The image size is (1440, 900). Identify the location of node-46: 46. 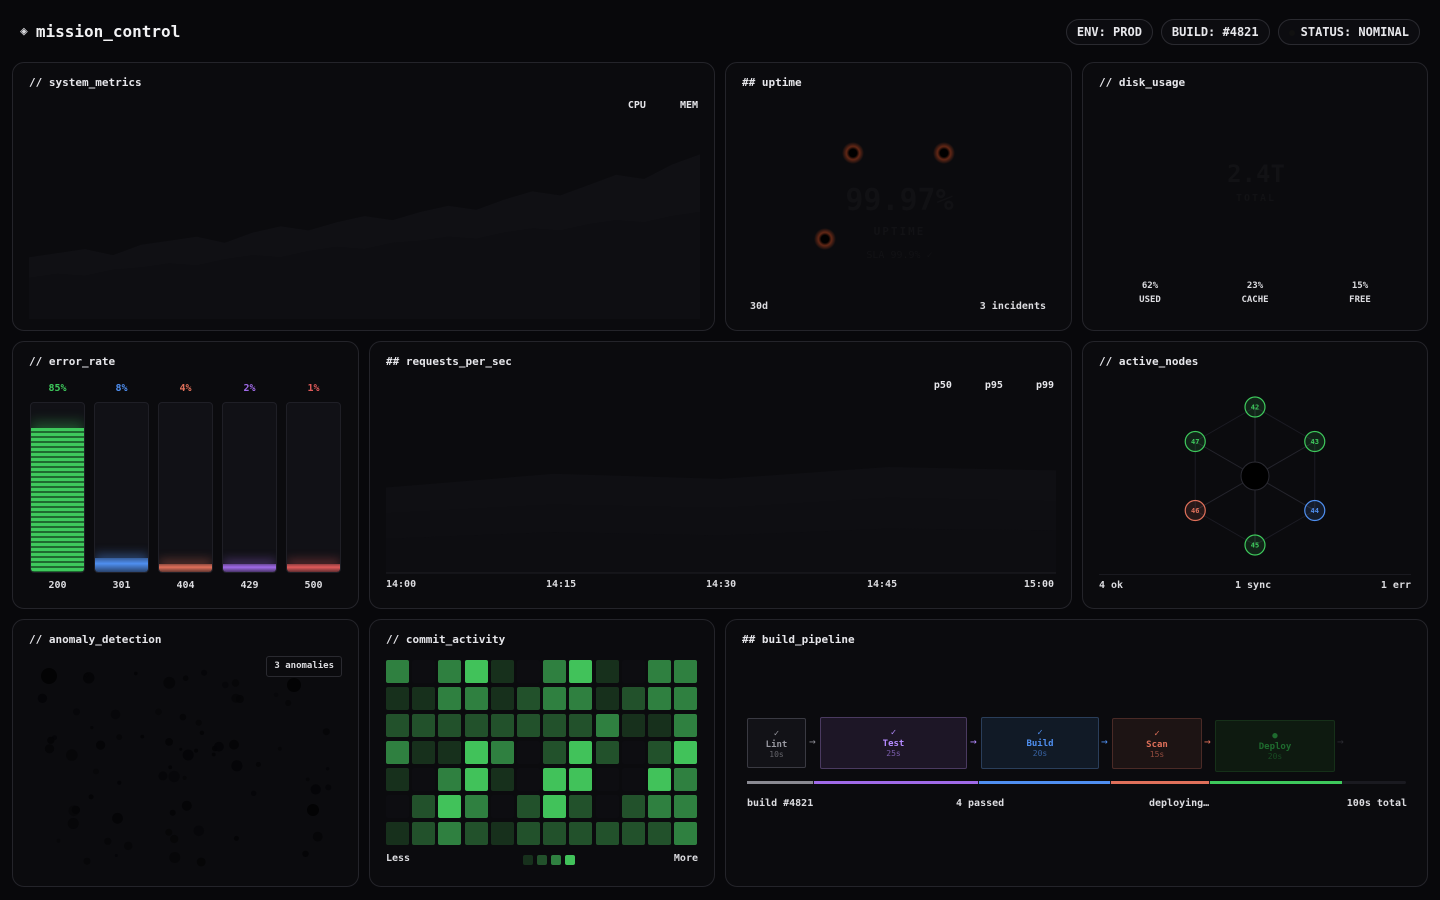
(1195, 510).